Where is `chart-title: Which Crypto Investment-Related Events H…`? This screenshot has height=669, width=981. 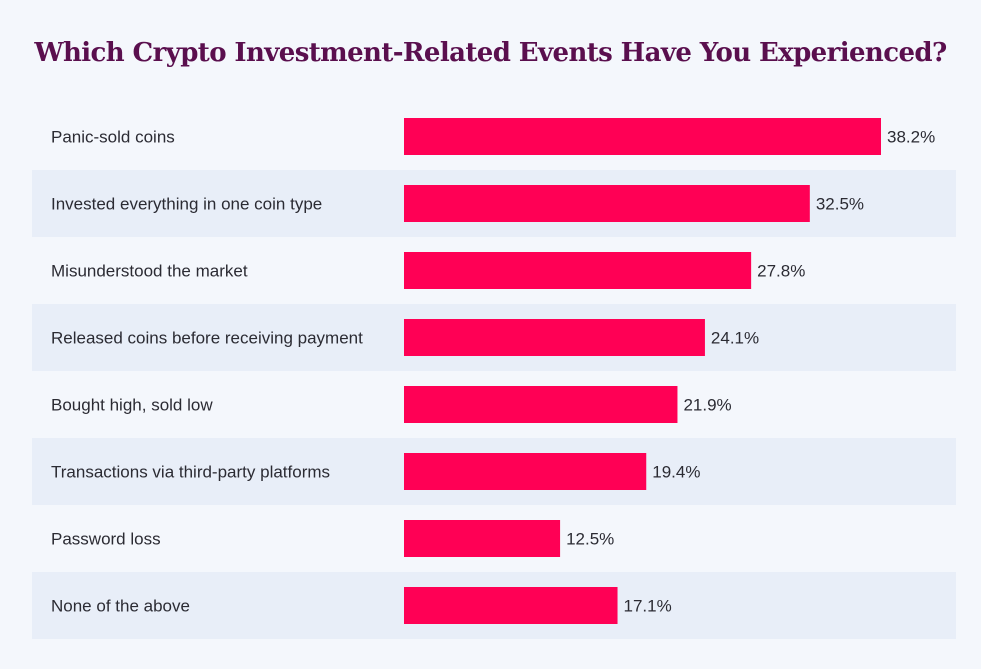
chart-title: Which Crypto Investment-Related Events H… is located at coordinates (490, 53).